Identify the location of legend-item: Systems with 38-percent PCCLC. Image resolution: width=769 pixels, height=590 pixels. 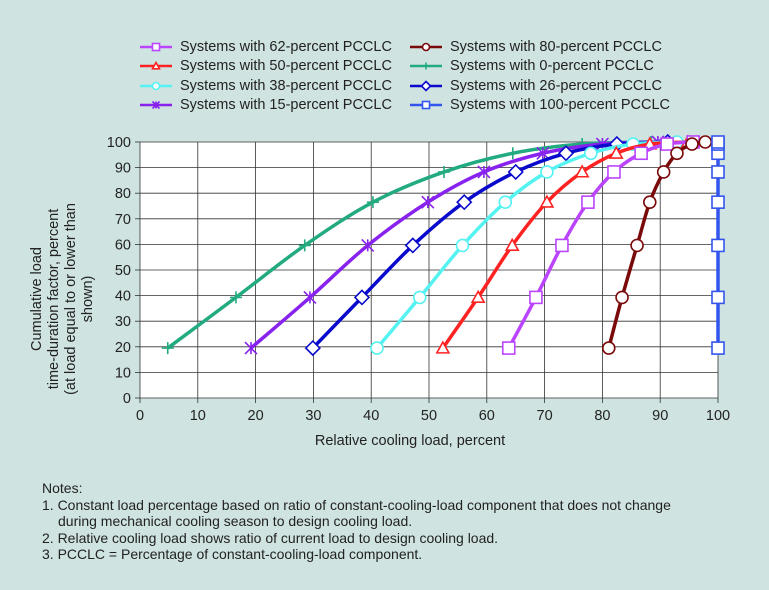
(266, 85).